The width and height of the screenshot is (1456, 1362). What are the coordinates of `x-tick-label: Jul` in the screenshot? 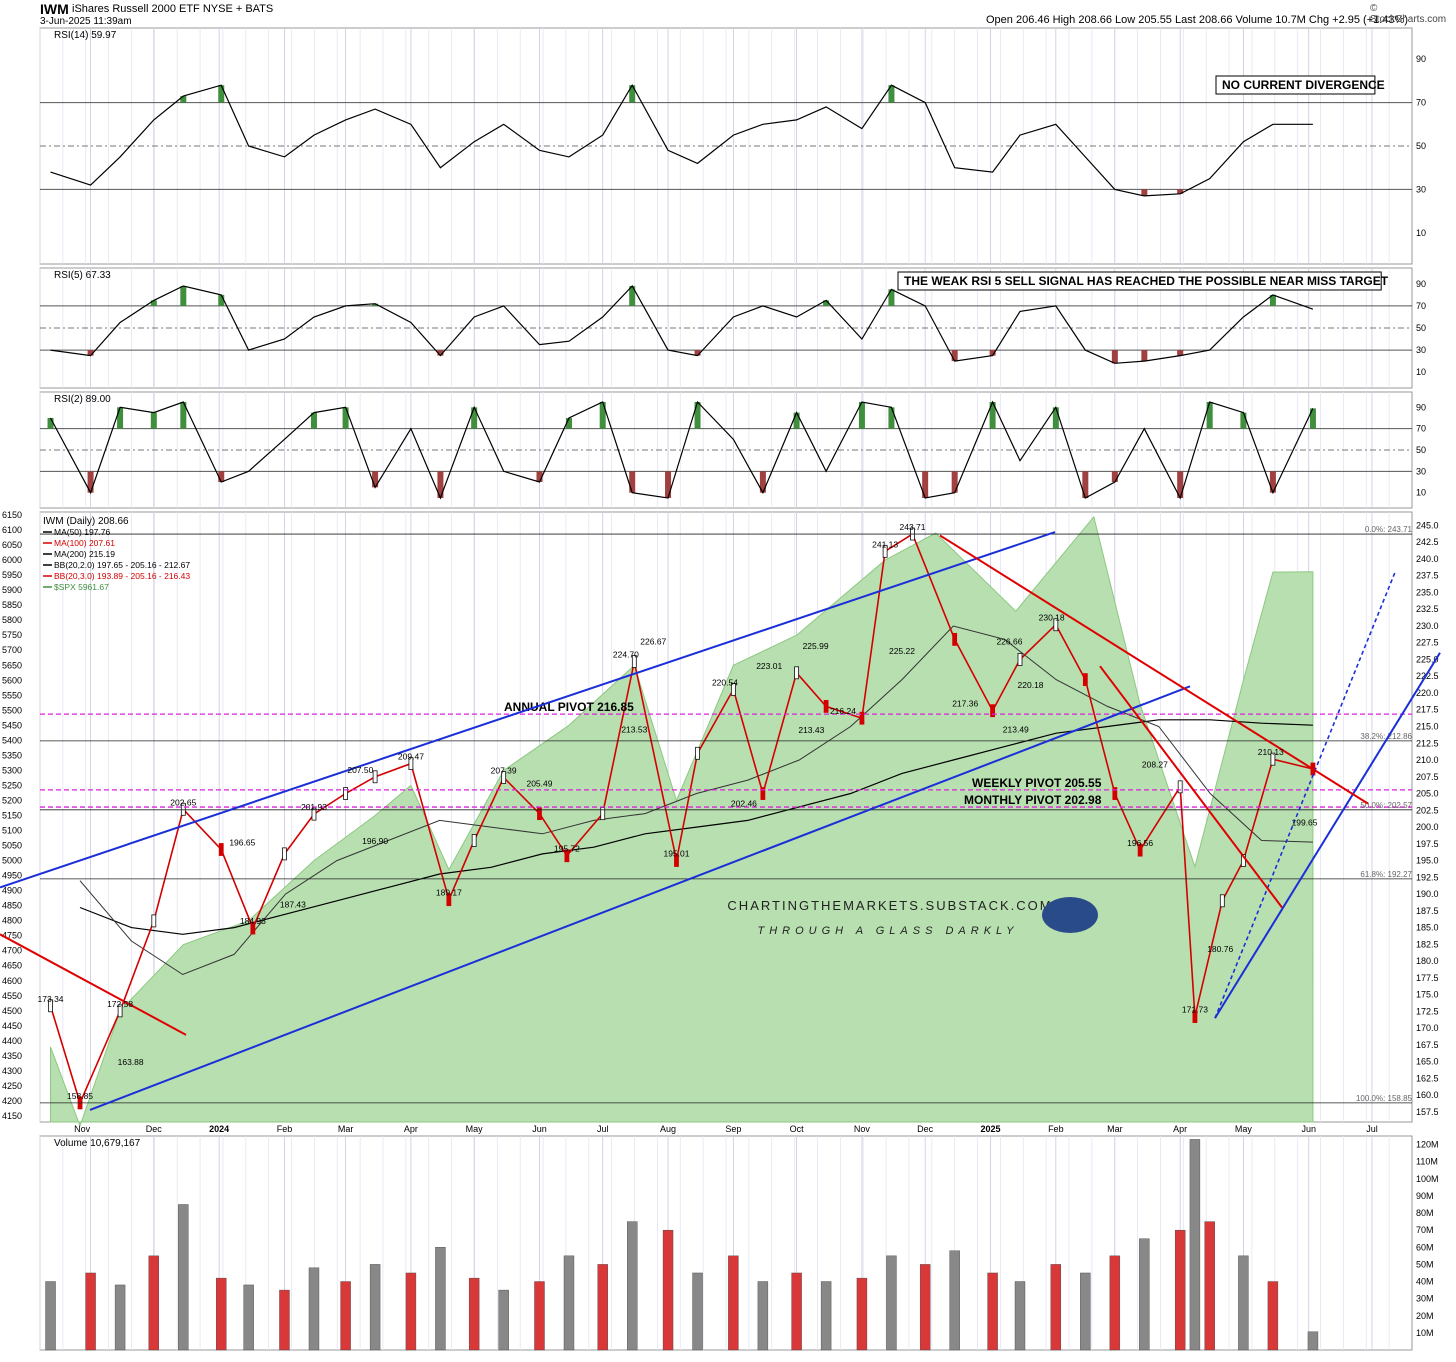 It's located at (1372, 1129).